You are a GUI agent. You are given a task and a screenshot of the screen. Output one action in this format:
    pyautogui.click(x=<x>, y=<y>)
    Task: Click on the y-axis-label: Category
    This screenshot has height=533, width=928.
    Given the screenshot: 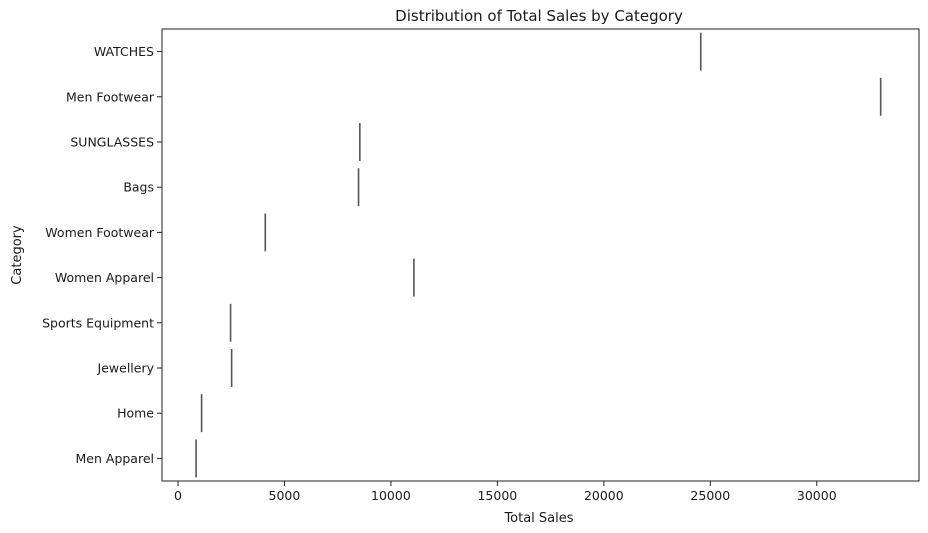 What is the action you would take?
    pyautogui.click(x=17, y=255)
    